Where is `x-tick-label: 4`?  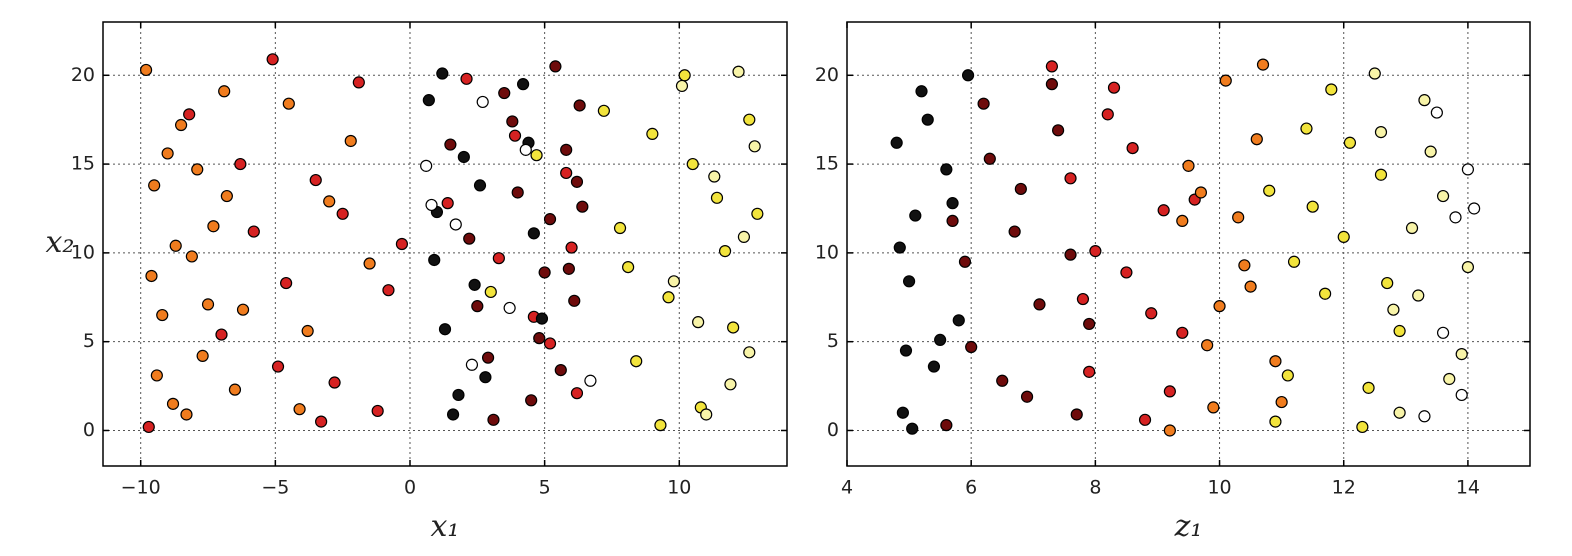 x-tick-label: 4 is located at coordinates (847, 488).